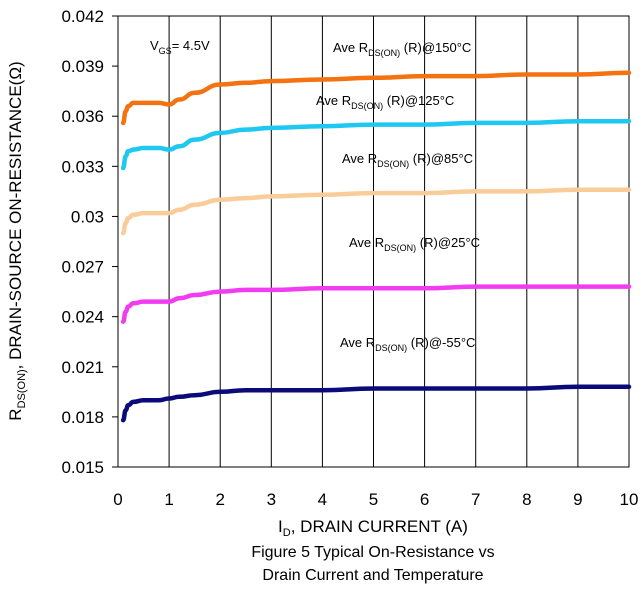 The width and height of the screenshot is (644, 592). What do you see at coordinates (82, 467) in the screenshot?
I see `y-tick-label: 0.015` at bounding box center [82, 467].